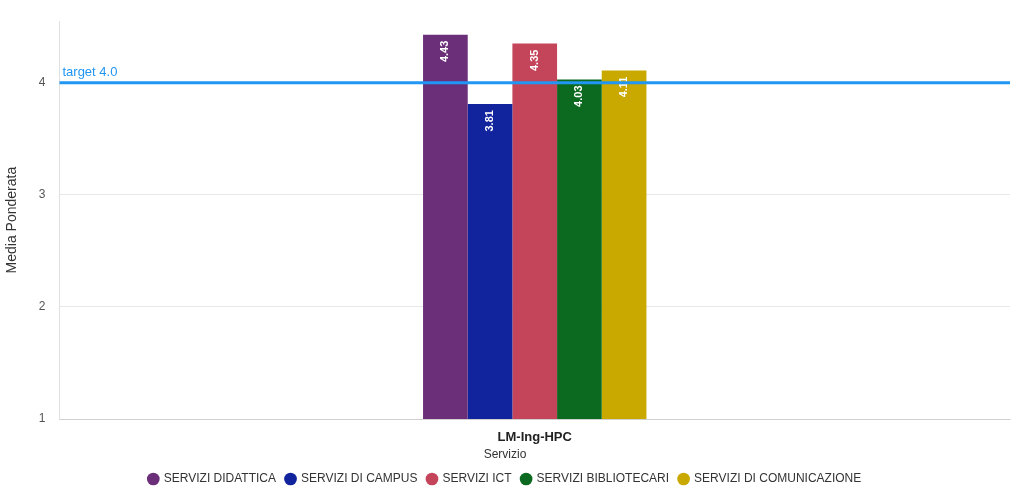  I want to click on y-tick-label: 2, so click(42, 306).